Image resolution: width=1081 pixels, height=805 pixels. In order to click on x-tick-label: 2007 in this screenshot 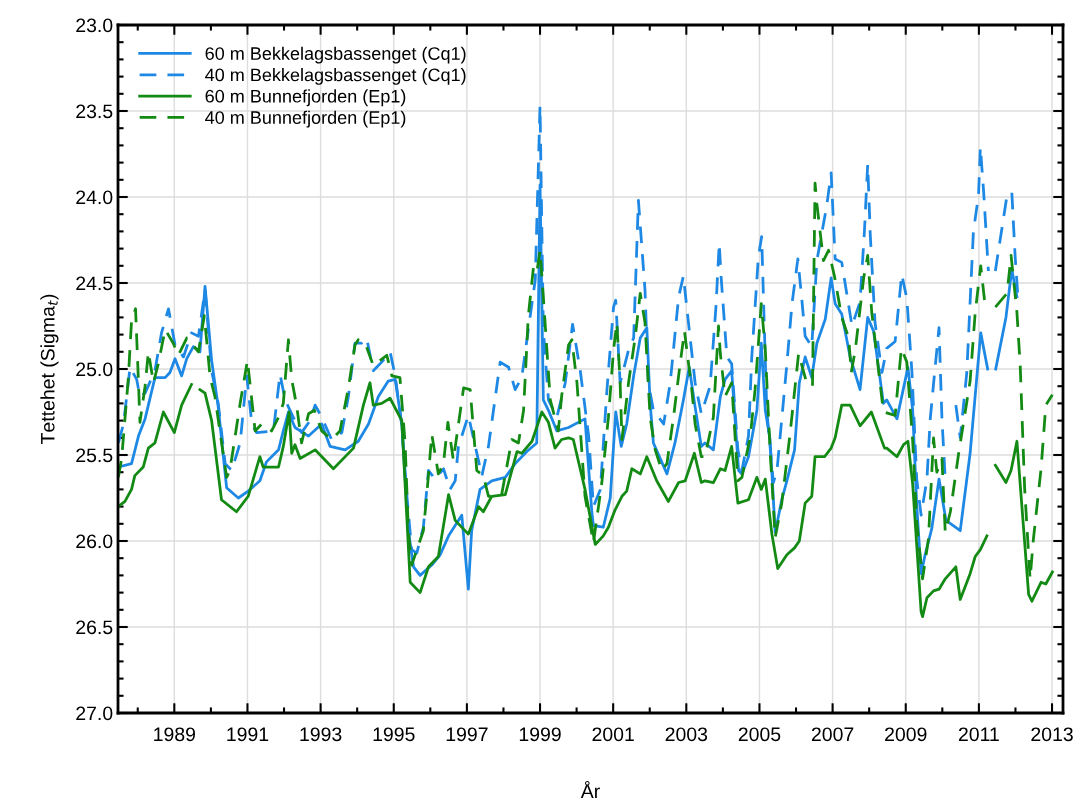, I will do `click(832, 734)`.